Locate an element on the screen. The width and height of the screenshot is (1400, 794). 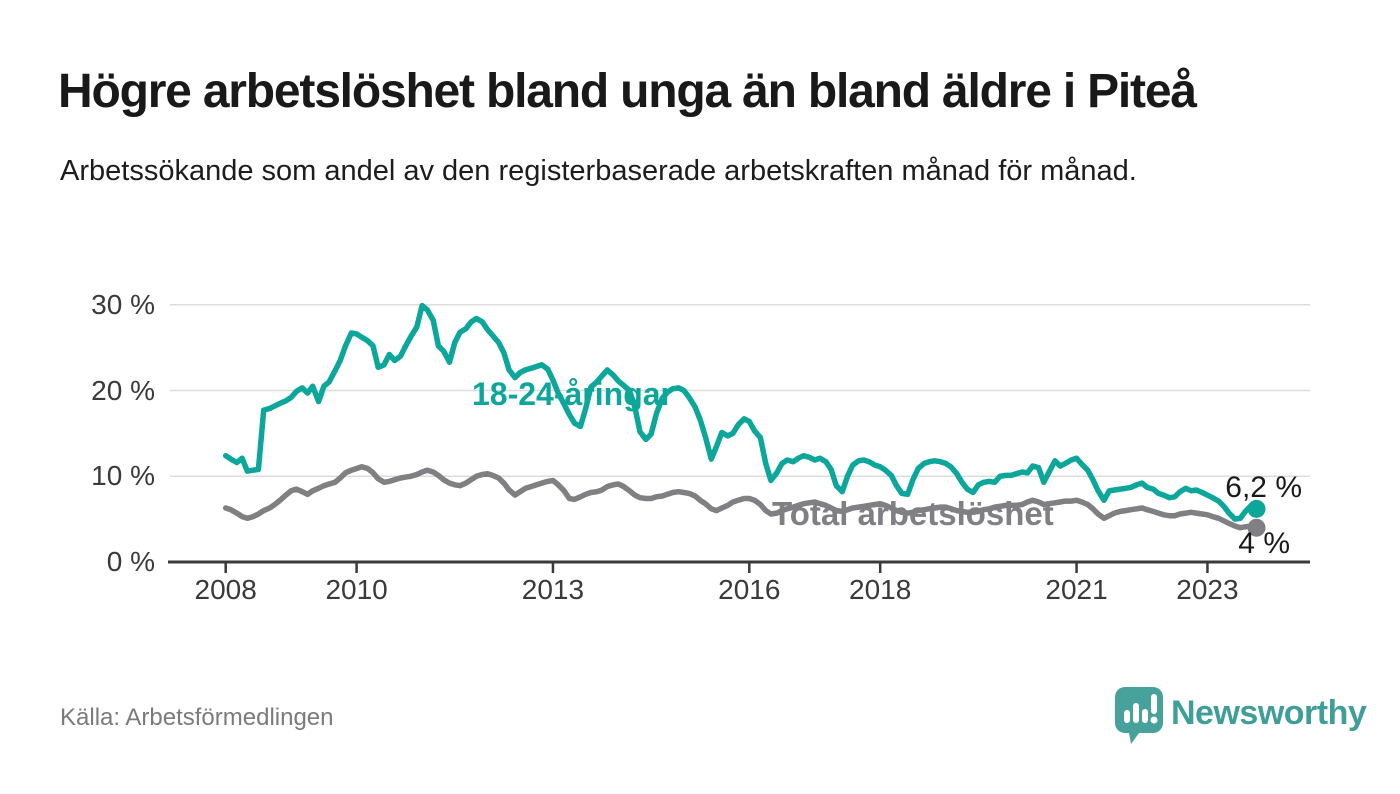
end-value-label-18-24: 6,2 % is located at coordinates (1263, 487).